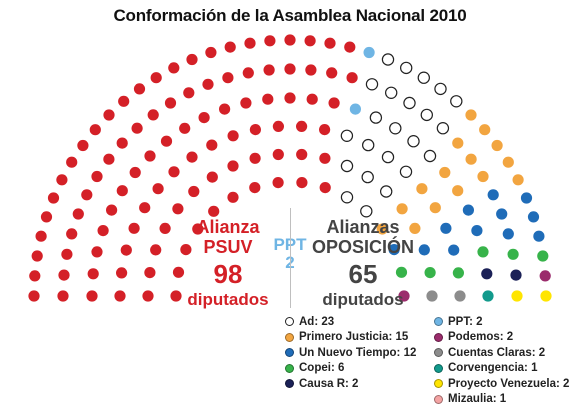  What do you see at coordinates (290, 258) in the screenshot?
I see `block-divider` at bounding box center [290, 258].